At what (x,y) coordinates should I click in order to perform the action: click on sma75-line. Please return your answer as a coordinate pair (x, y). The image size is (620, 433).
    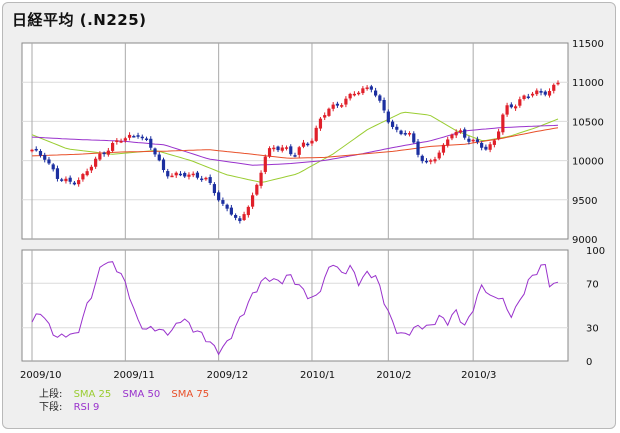
    Looking at the image, I should click on (295, 143).